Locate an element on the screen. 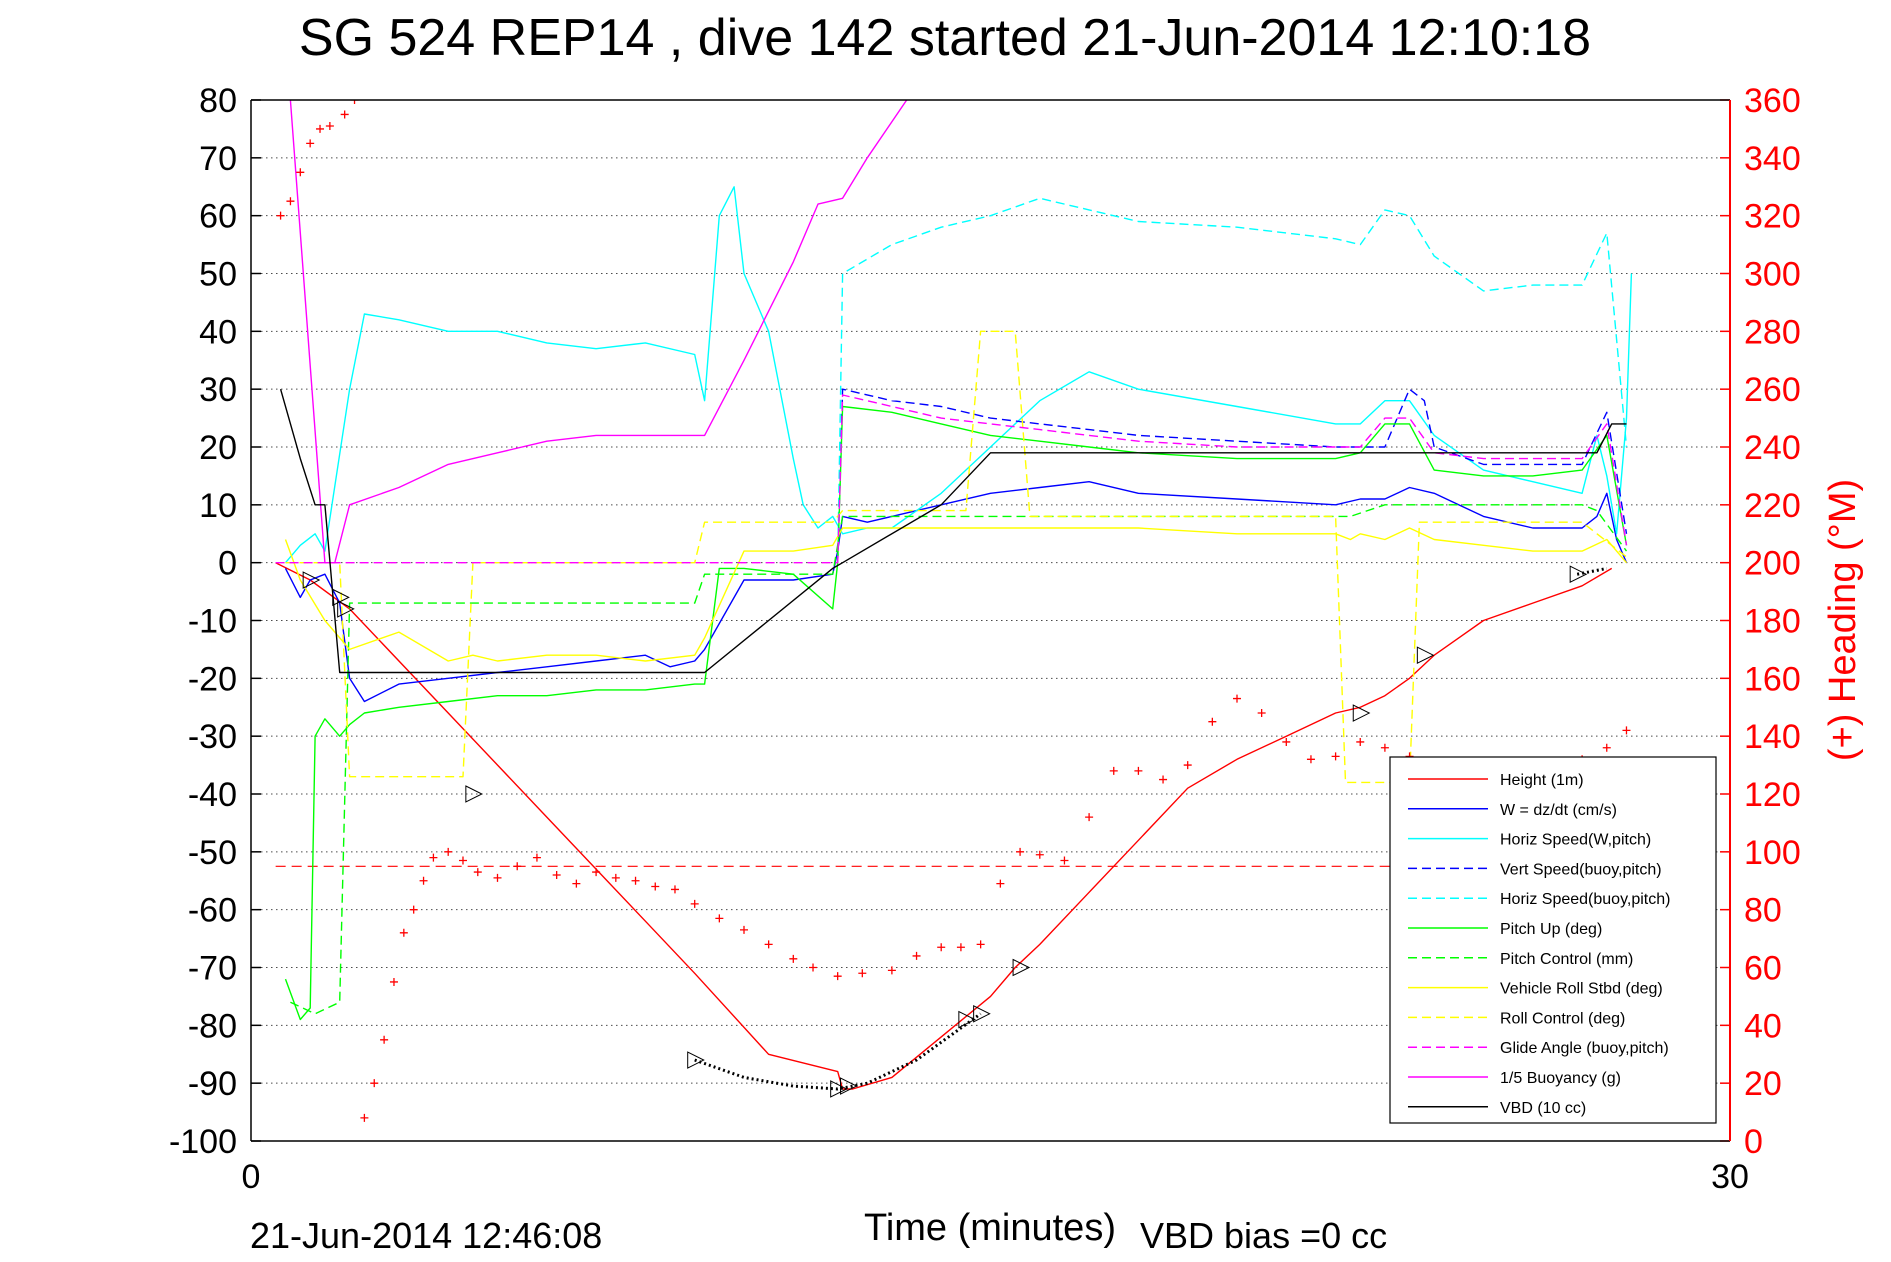  y-tick-right-label: 140 is located at coordinates (1772, 737).